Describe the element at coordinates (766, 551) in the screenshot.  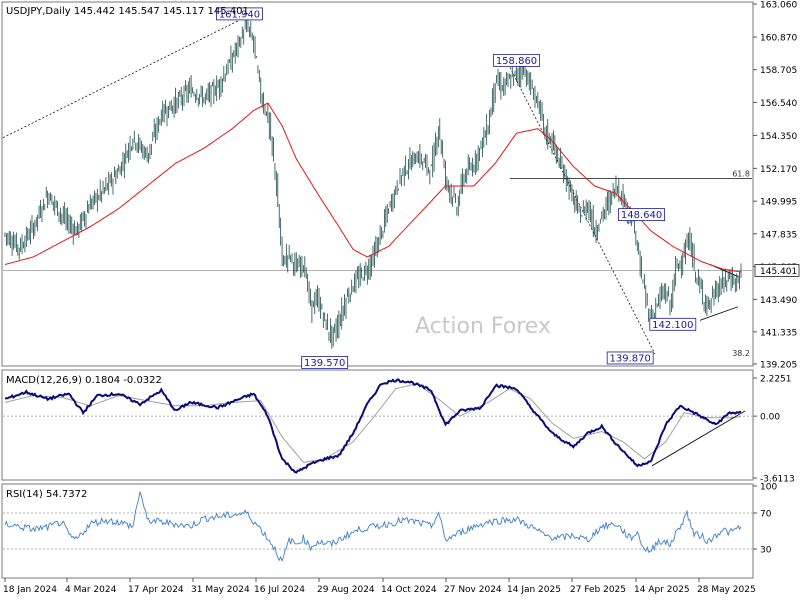
I see `rsi-tick-label: 30` at that location.